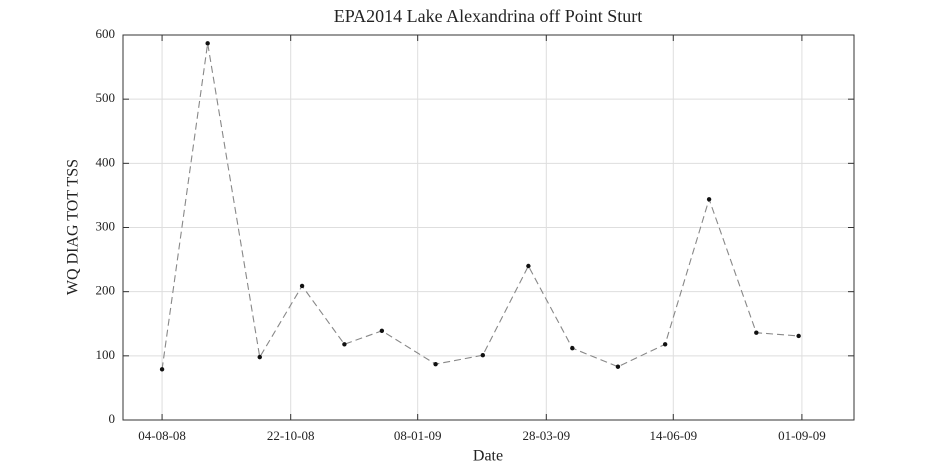 The height and width of the screenshot is (472, 945). What do you see at coordinates (488, 456) in the screenshot?
I see `x-axis-label: Date` at bounding box center [488, 456].